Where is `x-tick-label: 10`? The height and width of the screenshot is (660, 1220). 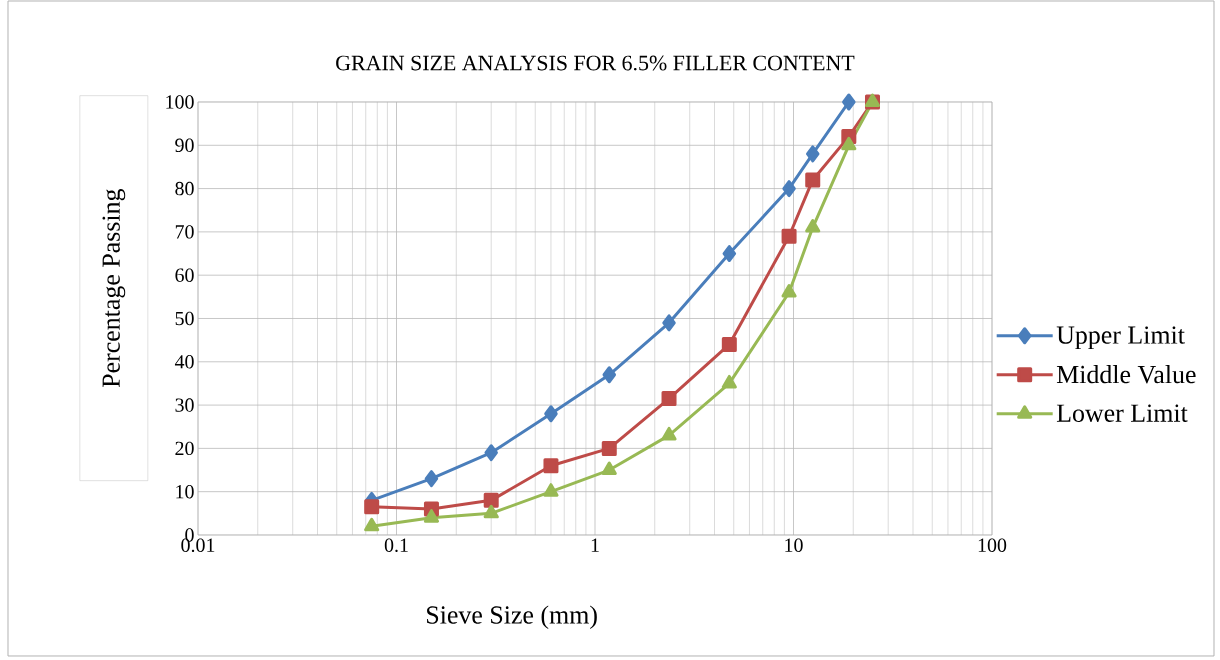 x-tick-label: 10 is located at coordinates (794, 545).